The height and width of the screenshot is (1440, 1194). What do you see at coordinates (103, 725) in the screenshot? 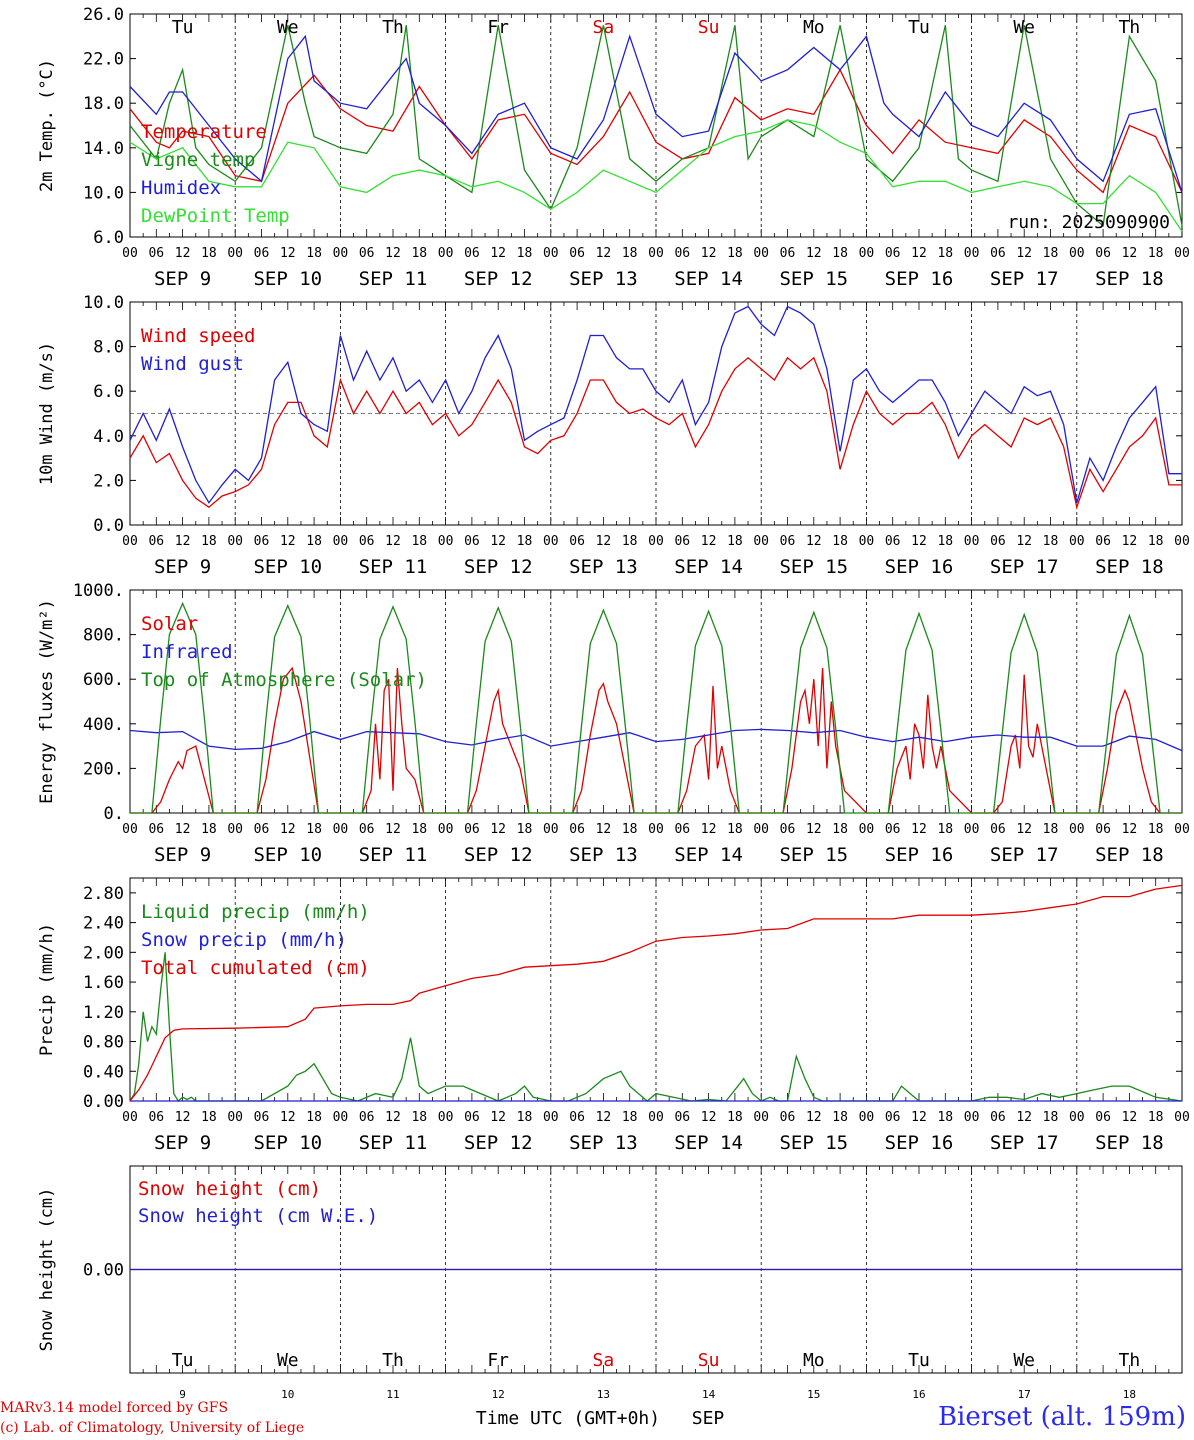
I see `y-tick-label: 400.` at bounding box center [103, 725].